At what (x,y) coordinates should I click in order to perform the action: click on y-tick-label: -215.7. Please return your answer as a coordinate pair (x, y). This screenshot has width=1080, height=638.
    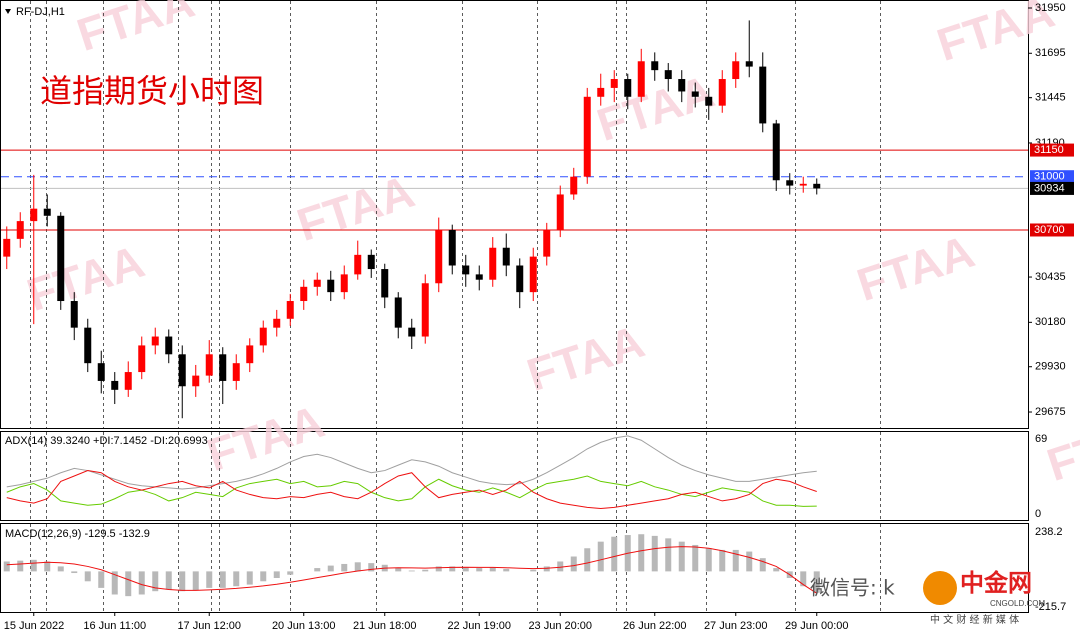
    Looking at the image, I should click on (1050, 607).